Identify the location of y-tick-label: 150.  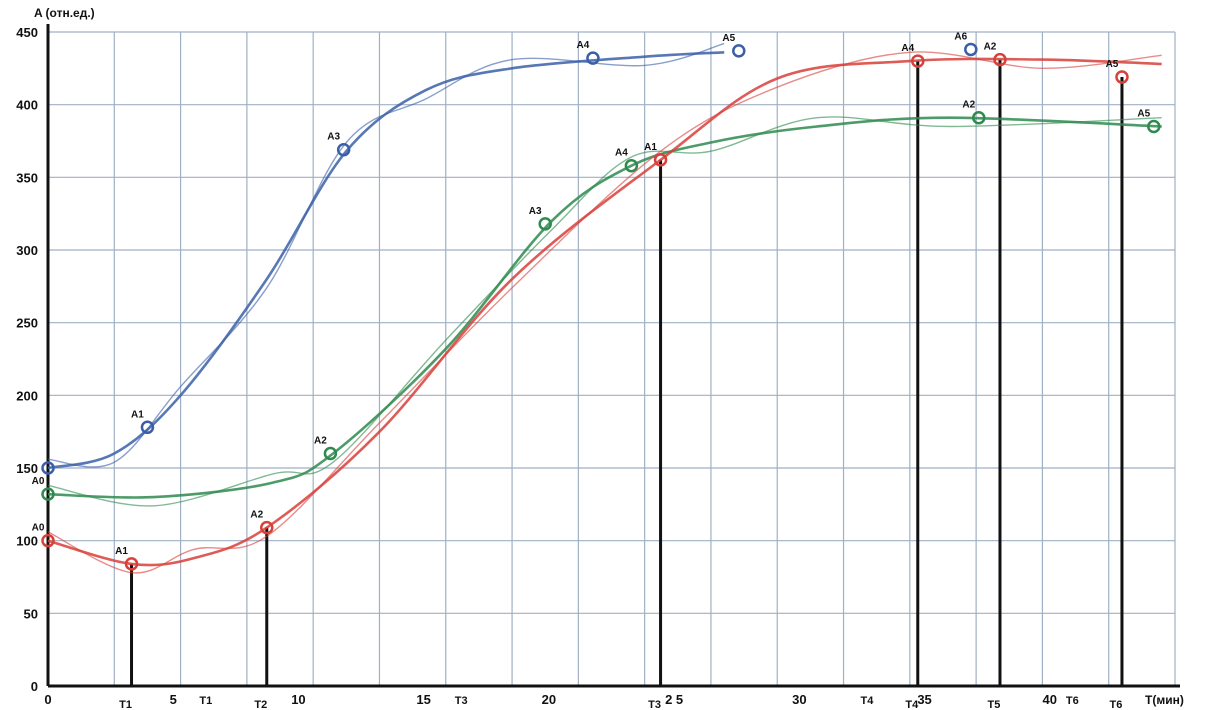
(27, 468).